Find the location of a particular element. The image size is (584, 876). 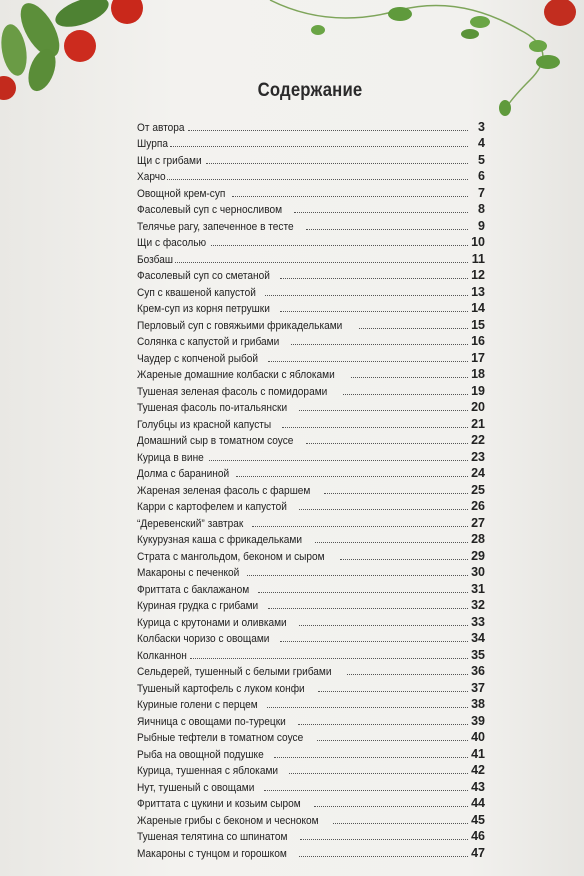

toc-entry: Яичница с овощами по-турецки 39 is located at coordinates (311, 719).